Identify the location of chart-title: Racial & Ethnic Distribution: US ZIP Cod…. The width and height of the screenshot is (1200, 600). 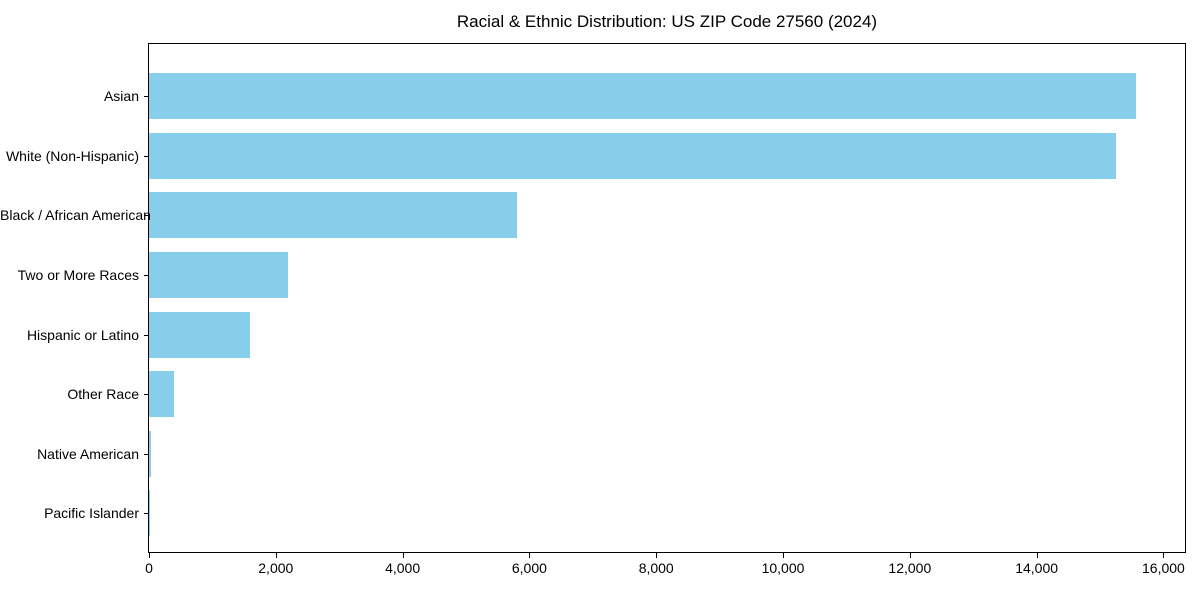
(667, 21).